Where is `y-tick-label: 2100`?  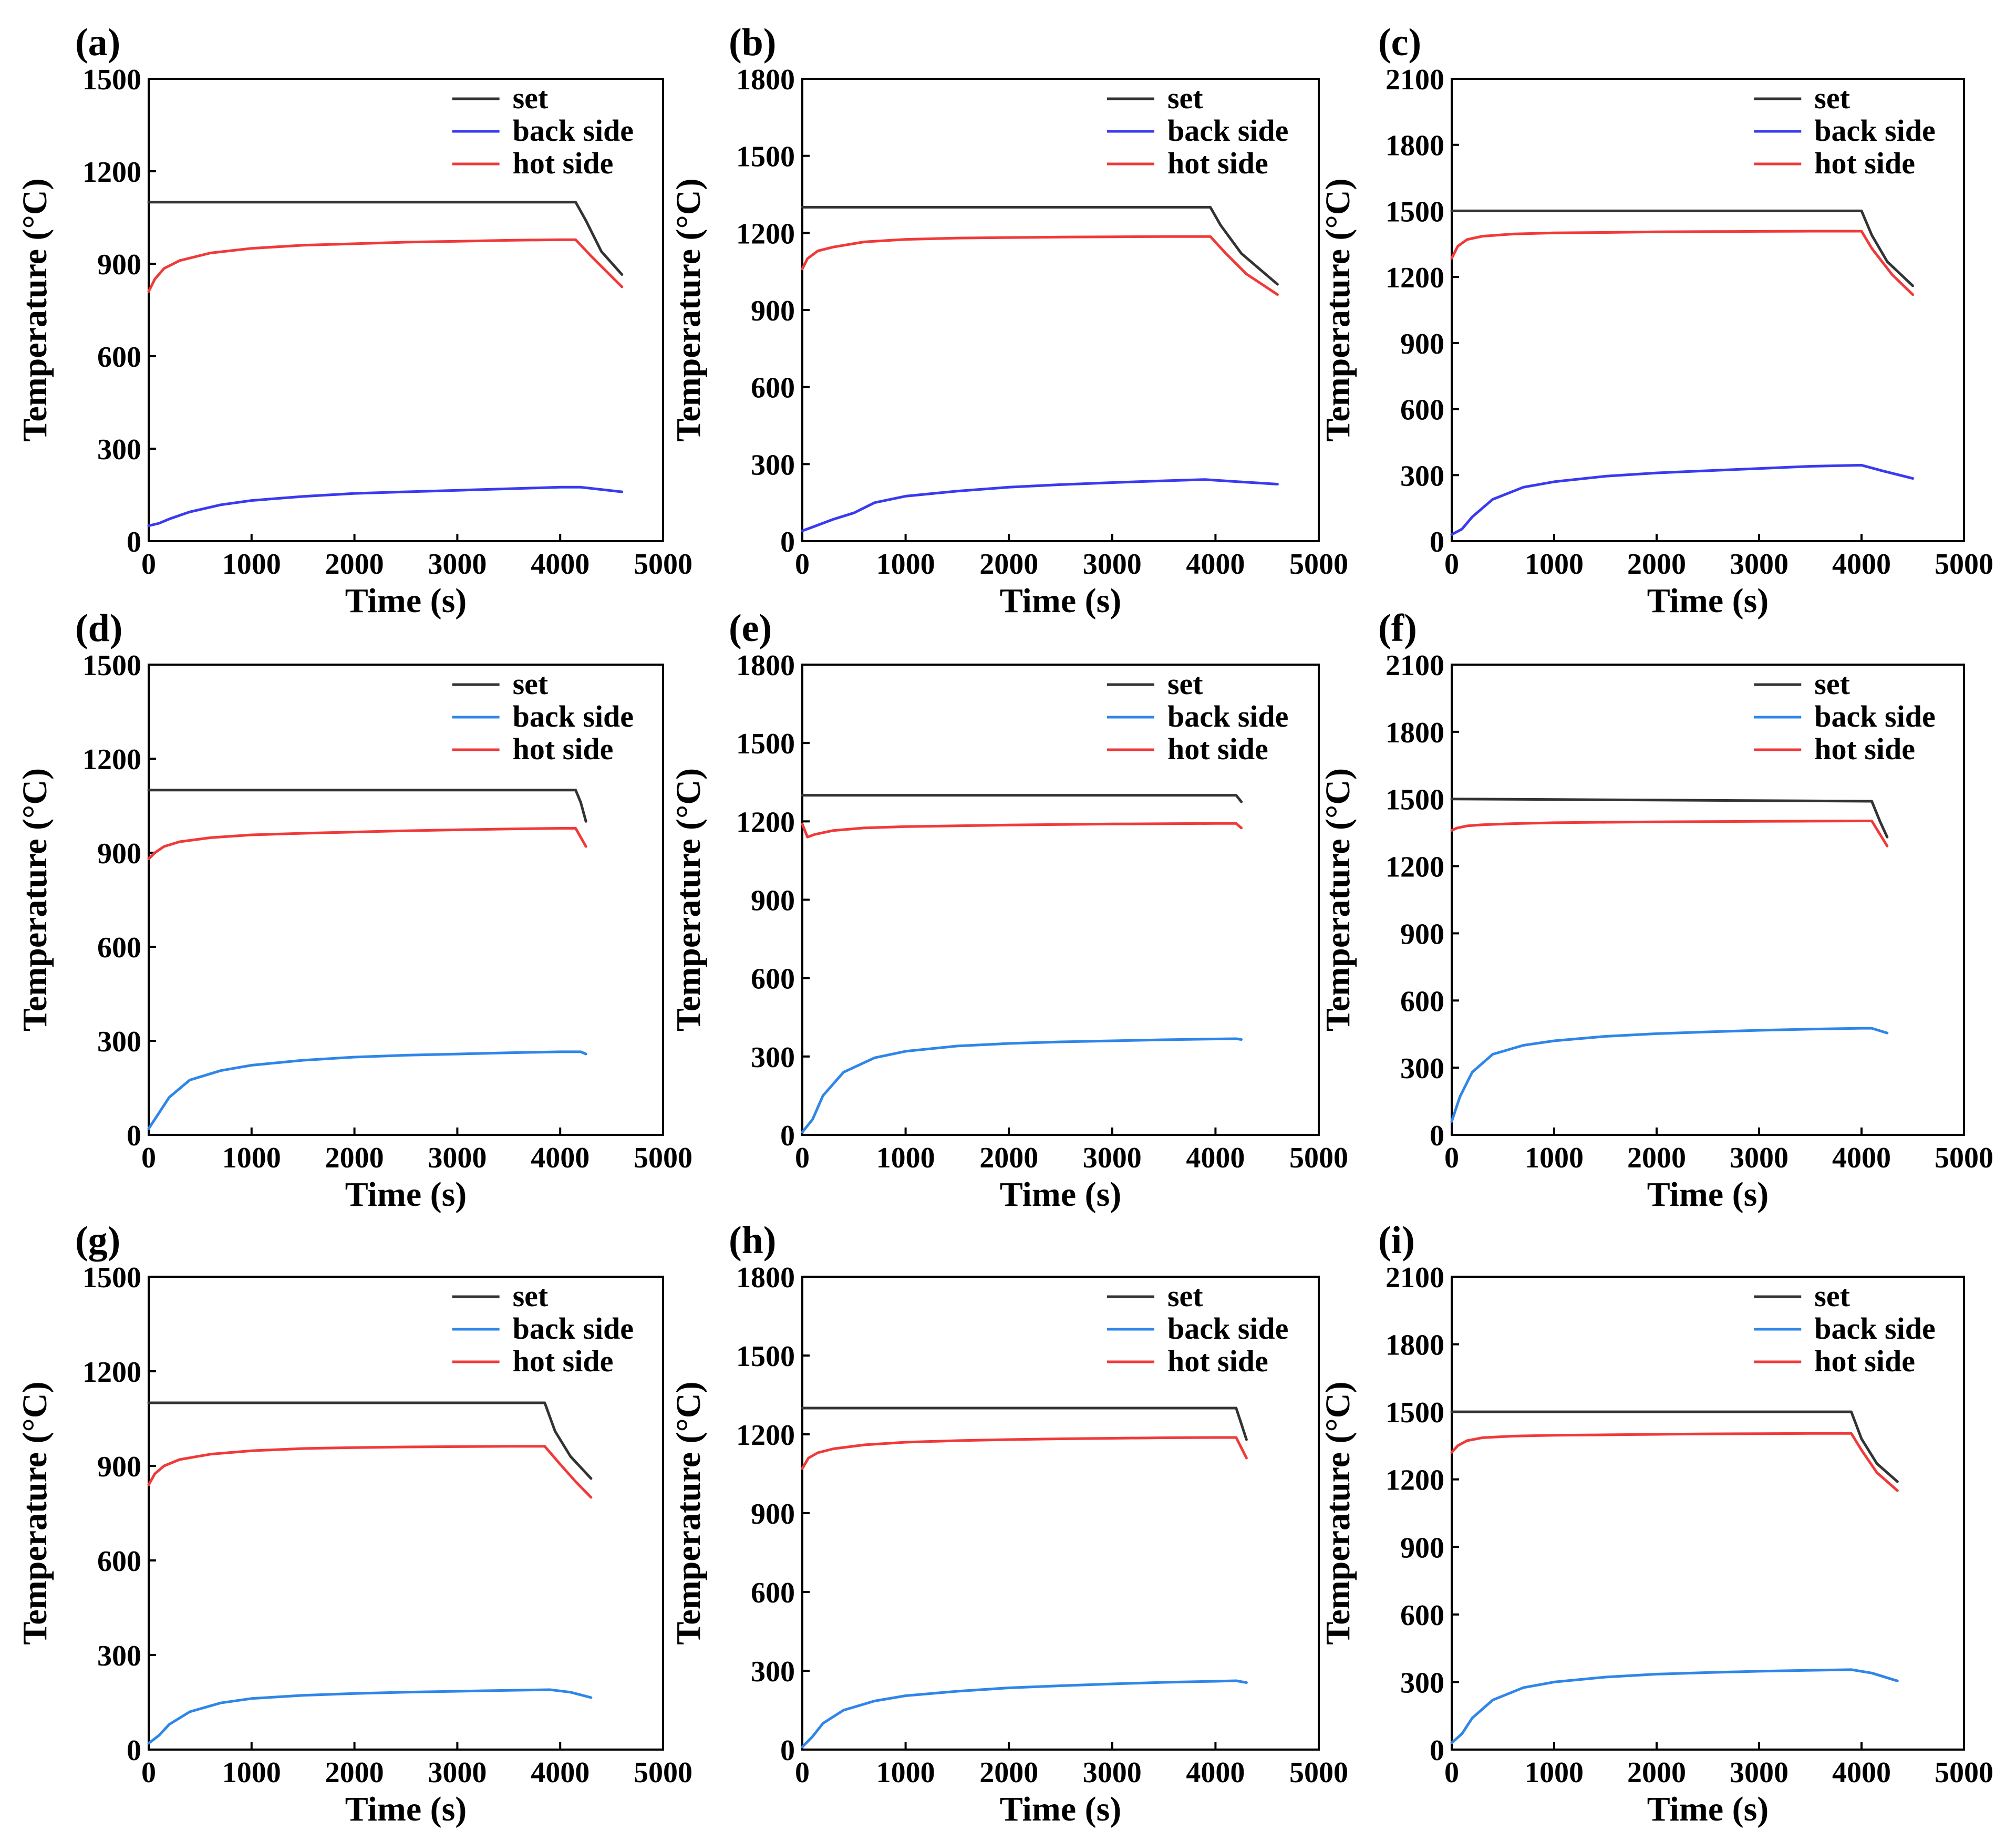 y-tick-label: 2100 is located at coordinates (1415, 1277).